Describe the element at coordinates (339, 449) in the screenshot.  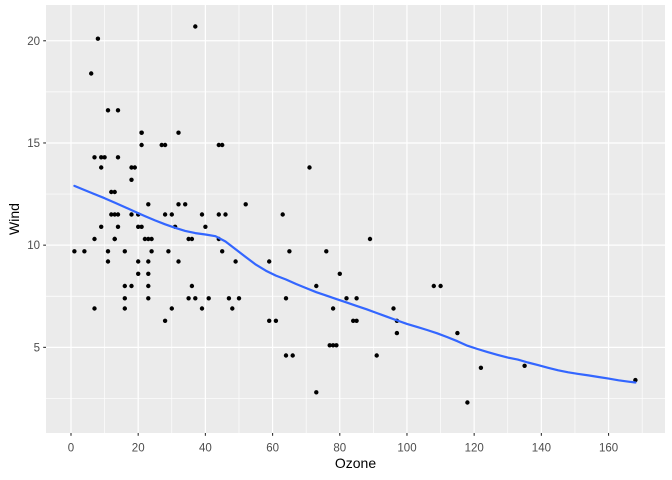
I see `svg-text: 80` at that location.